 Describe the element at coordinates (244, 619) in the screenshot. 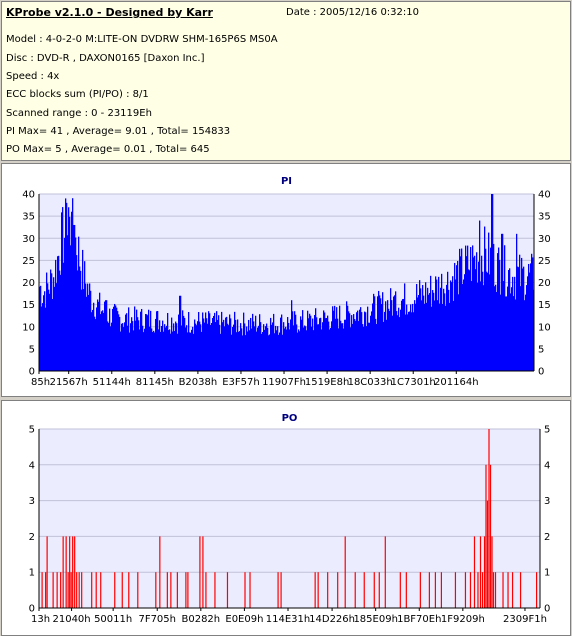

I see `x-tick-label: E0E09h` at that location.